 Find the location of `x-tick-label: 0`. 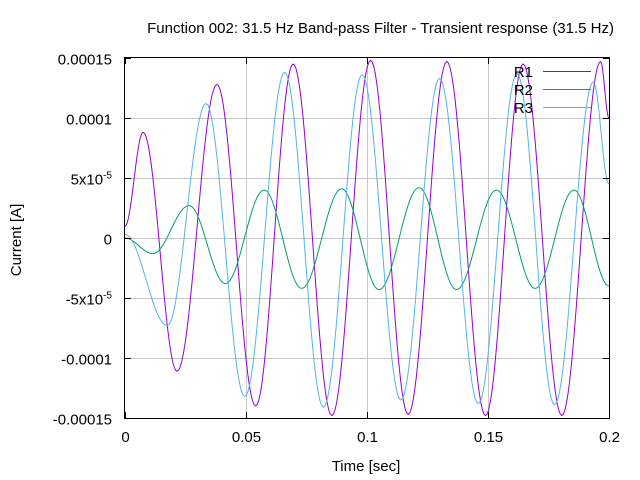

x-tick-label: 0 is located at coordinates (125, 437).